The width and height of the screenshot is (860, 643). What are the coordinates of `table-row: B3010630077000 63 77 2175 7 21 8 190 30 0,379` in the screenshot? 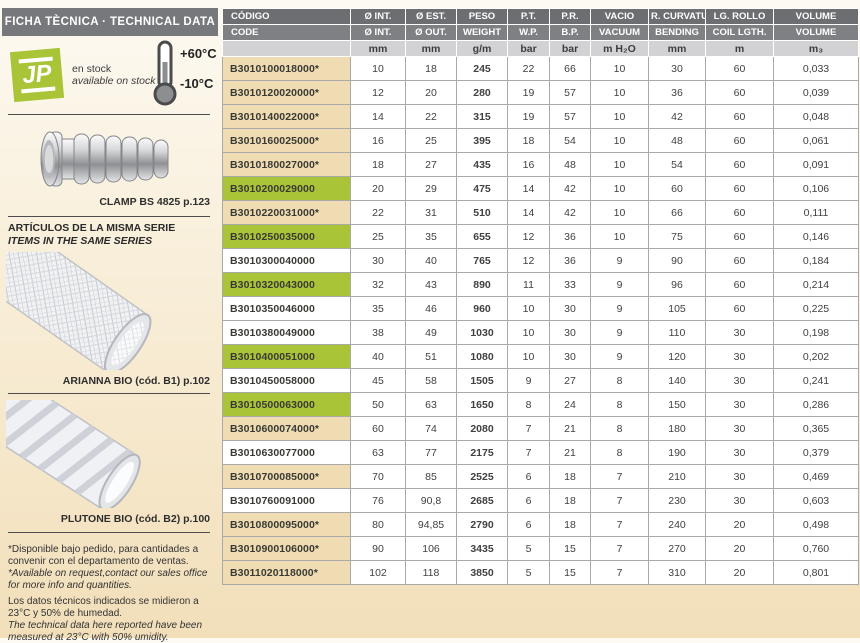 It's located at (540, 452).